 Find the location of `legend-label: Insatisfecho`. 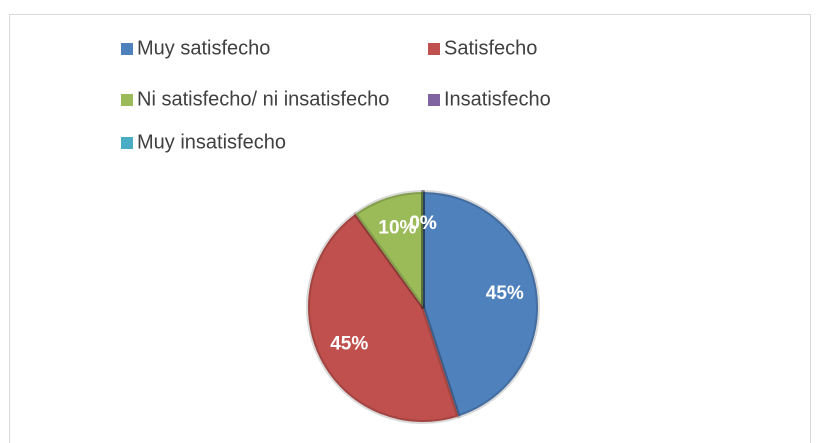

legend-label: Insatisfecho is located at coordinates (497, 99).